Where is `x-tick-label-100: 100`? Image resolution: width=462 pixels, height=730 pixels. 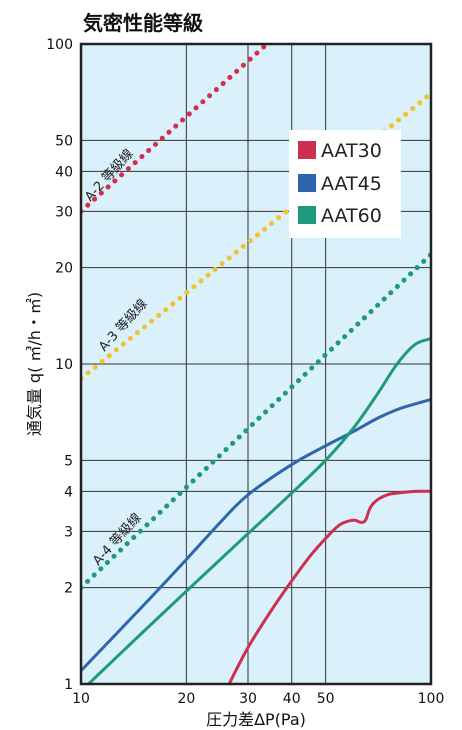
x-tick-label-100: 100 is located at coordinates (431, 699).